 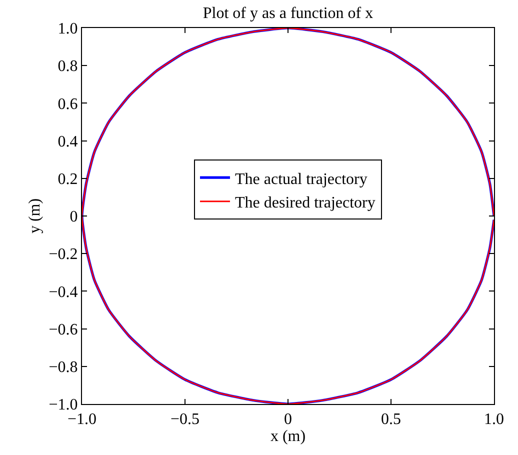 I want to click on y-tick-label: −0.6, so click(x=63, y=329).